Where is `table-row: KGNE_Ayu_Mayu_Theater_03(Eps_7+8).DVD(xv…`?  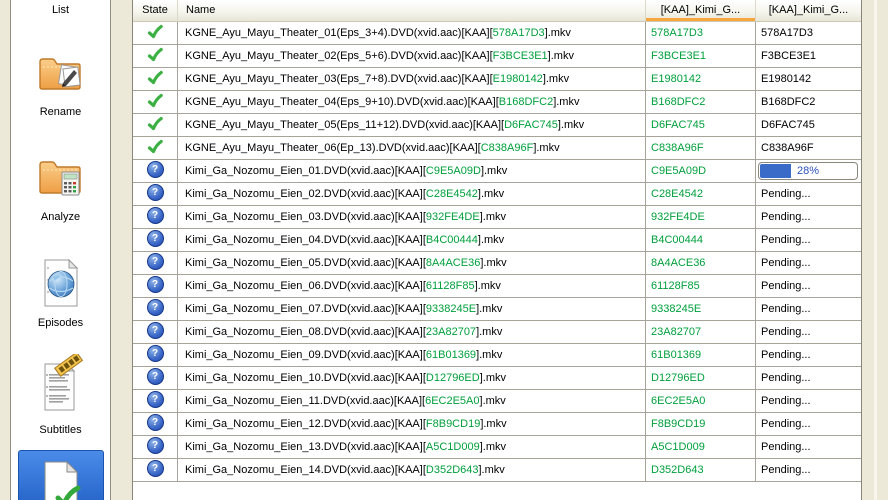
table-row: KGNE_Ayu_Mayu_Theater_03(Eps_7+8).DVD(xv… is located at coordinates (497, 79).